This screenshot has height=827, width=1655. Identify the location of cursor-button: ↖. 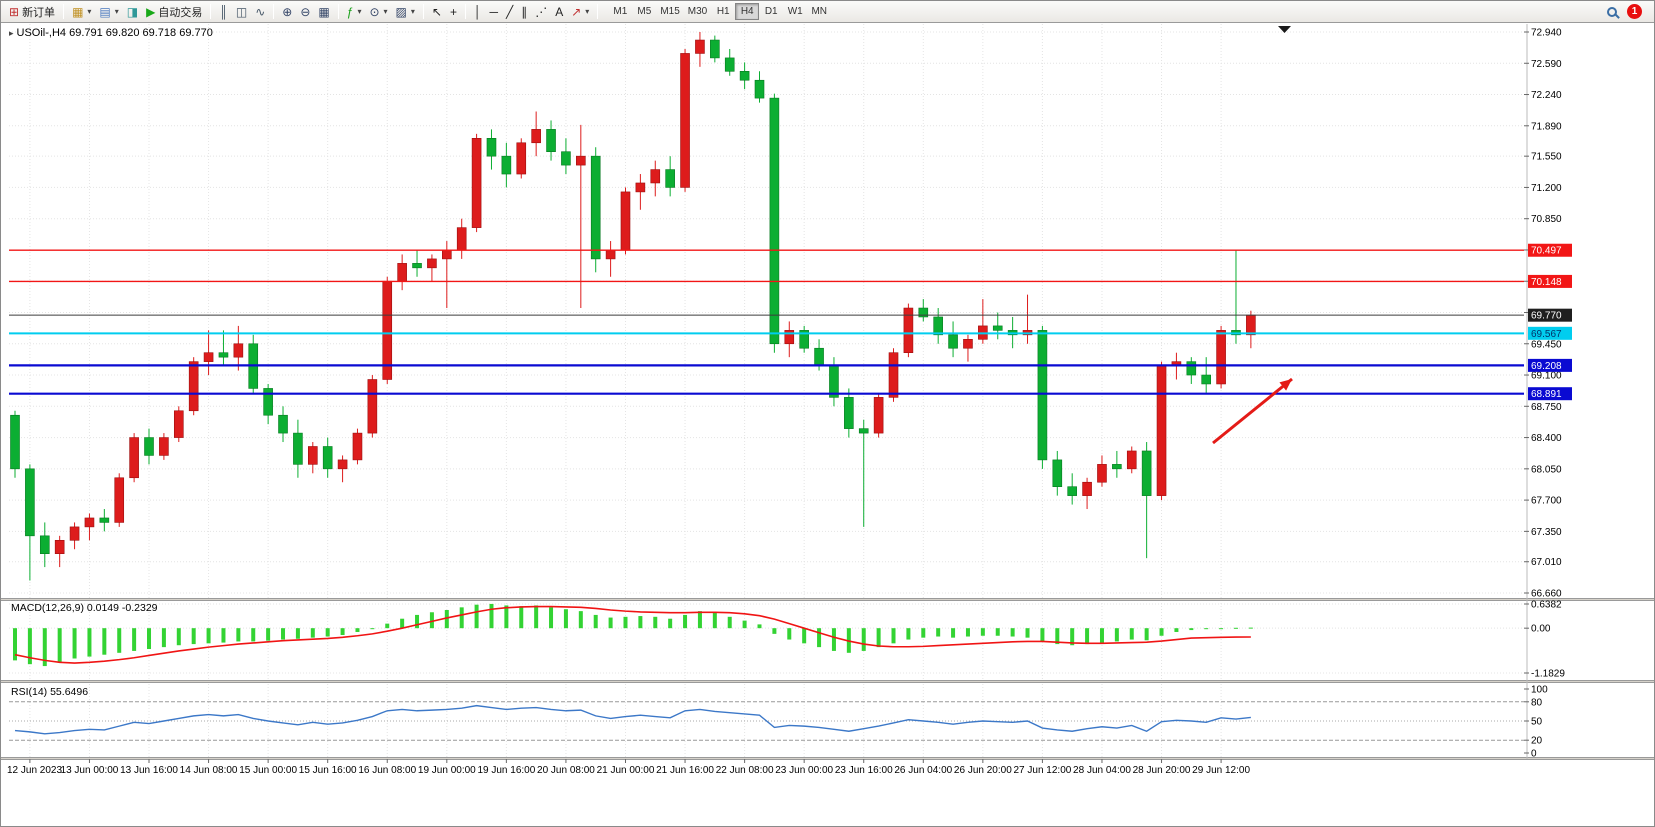
(437, 12).